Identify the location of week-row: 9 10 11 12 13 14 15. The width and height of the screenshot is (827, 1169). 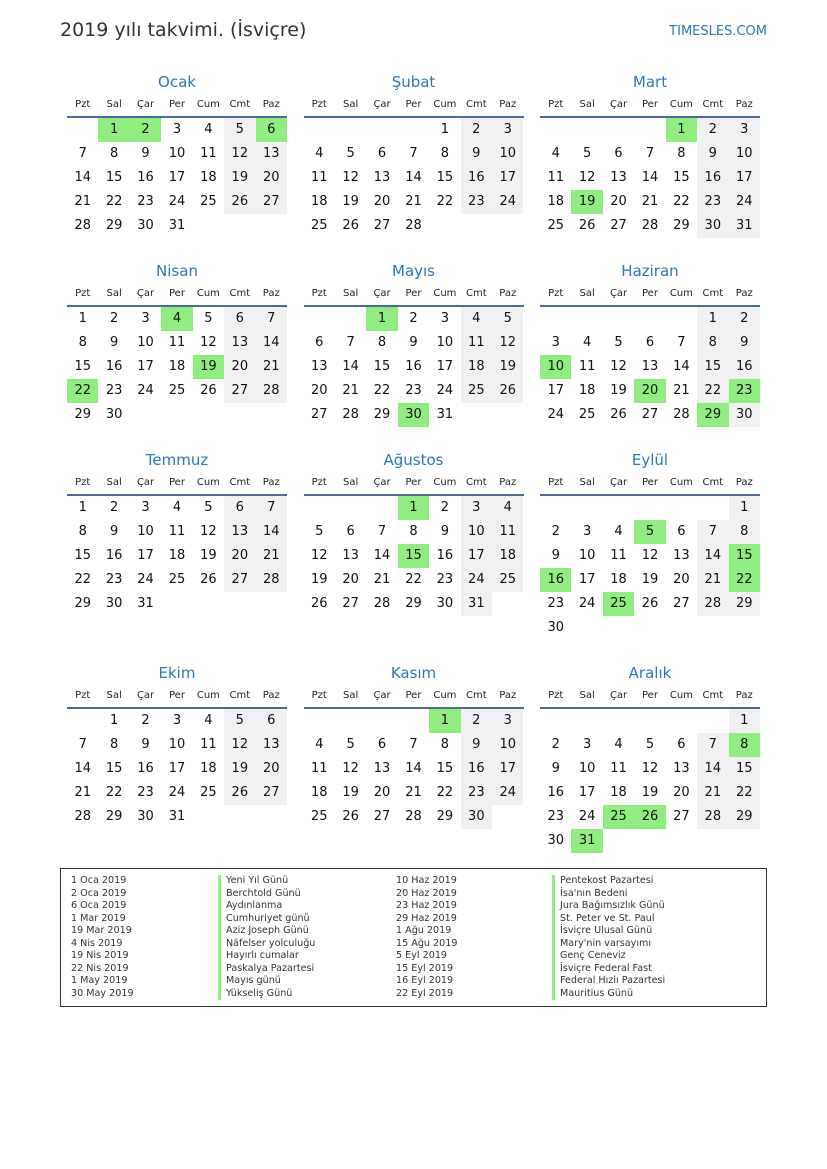
(650, 769).